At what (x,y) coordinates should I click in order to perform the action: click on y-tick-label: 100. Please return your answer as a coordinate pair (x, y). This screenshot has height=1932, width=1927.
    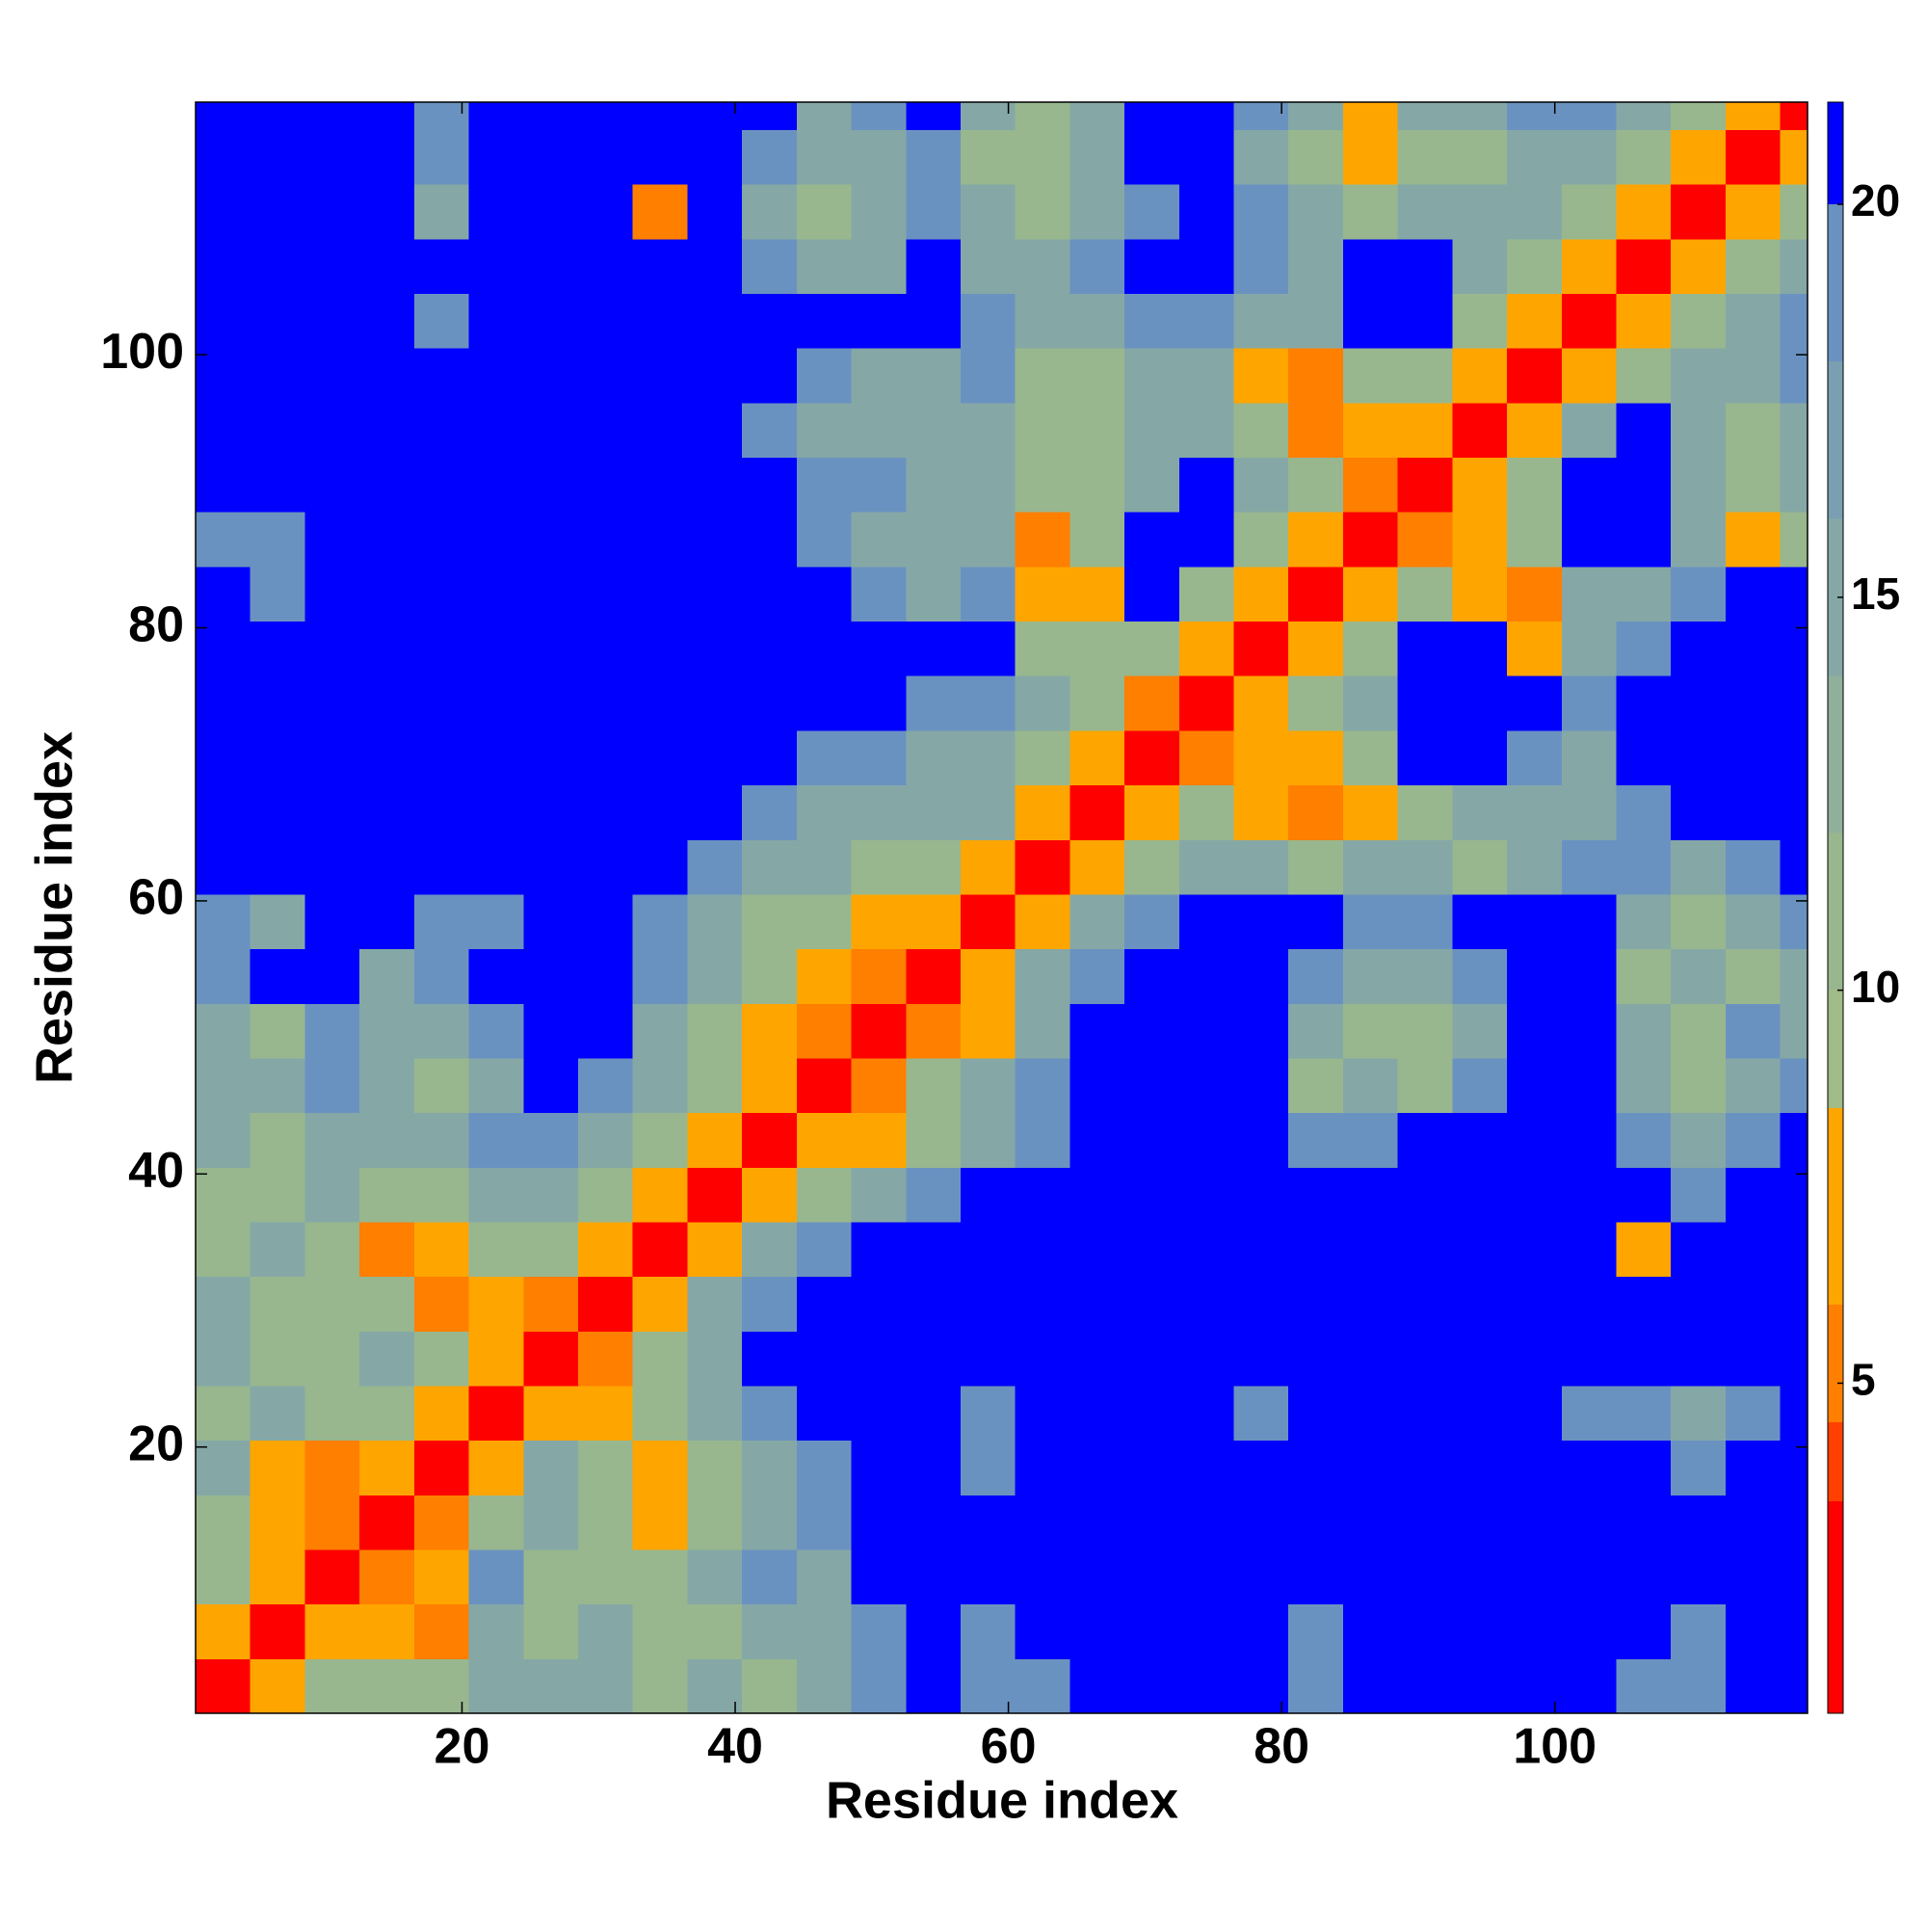
    Looking at the image, I should click on (142, 352).